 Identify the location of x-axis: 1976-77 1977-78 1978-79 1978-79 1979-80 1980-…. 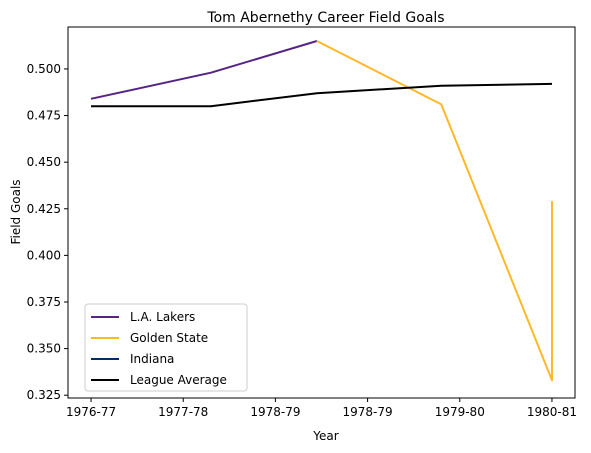
(321, 408).